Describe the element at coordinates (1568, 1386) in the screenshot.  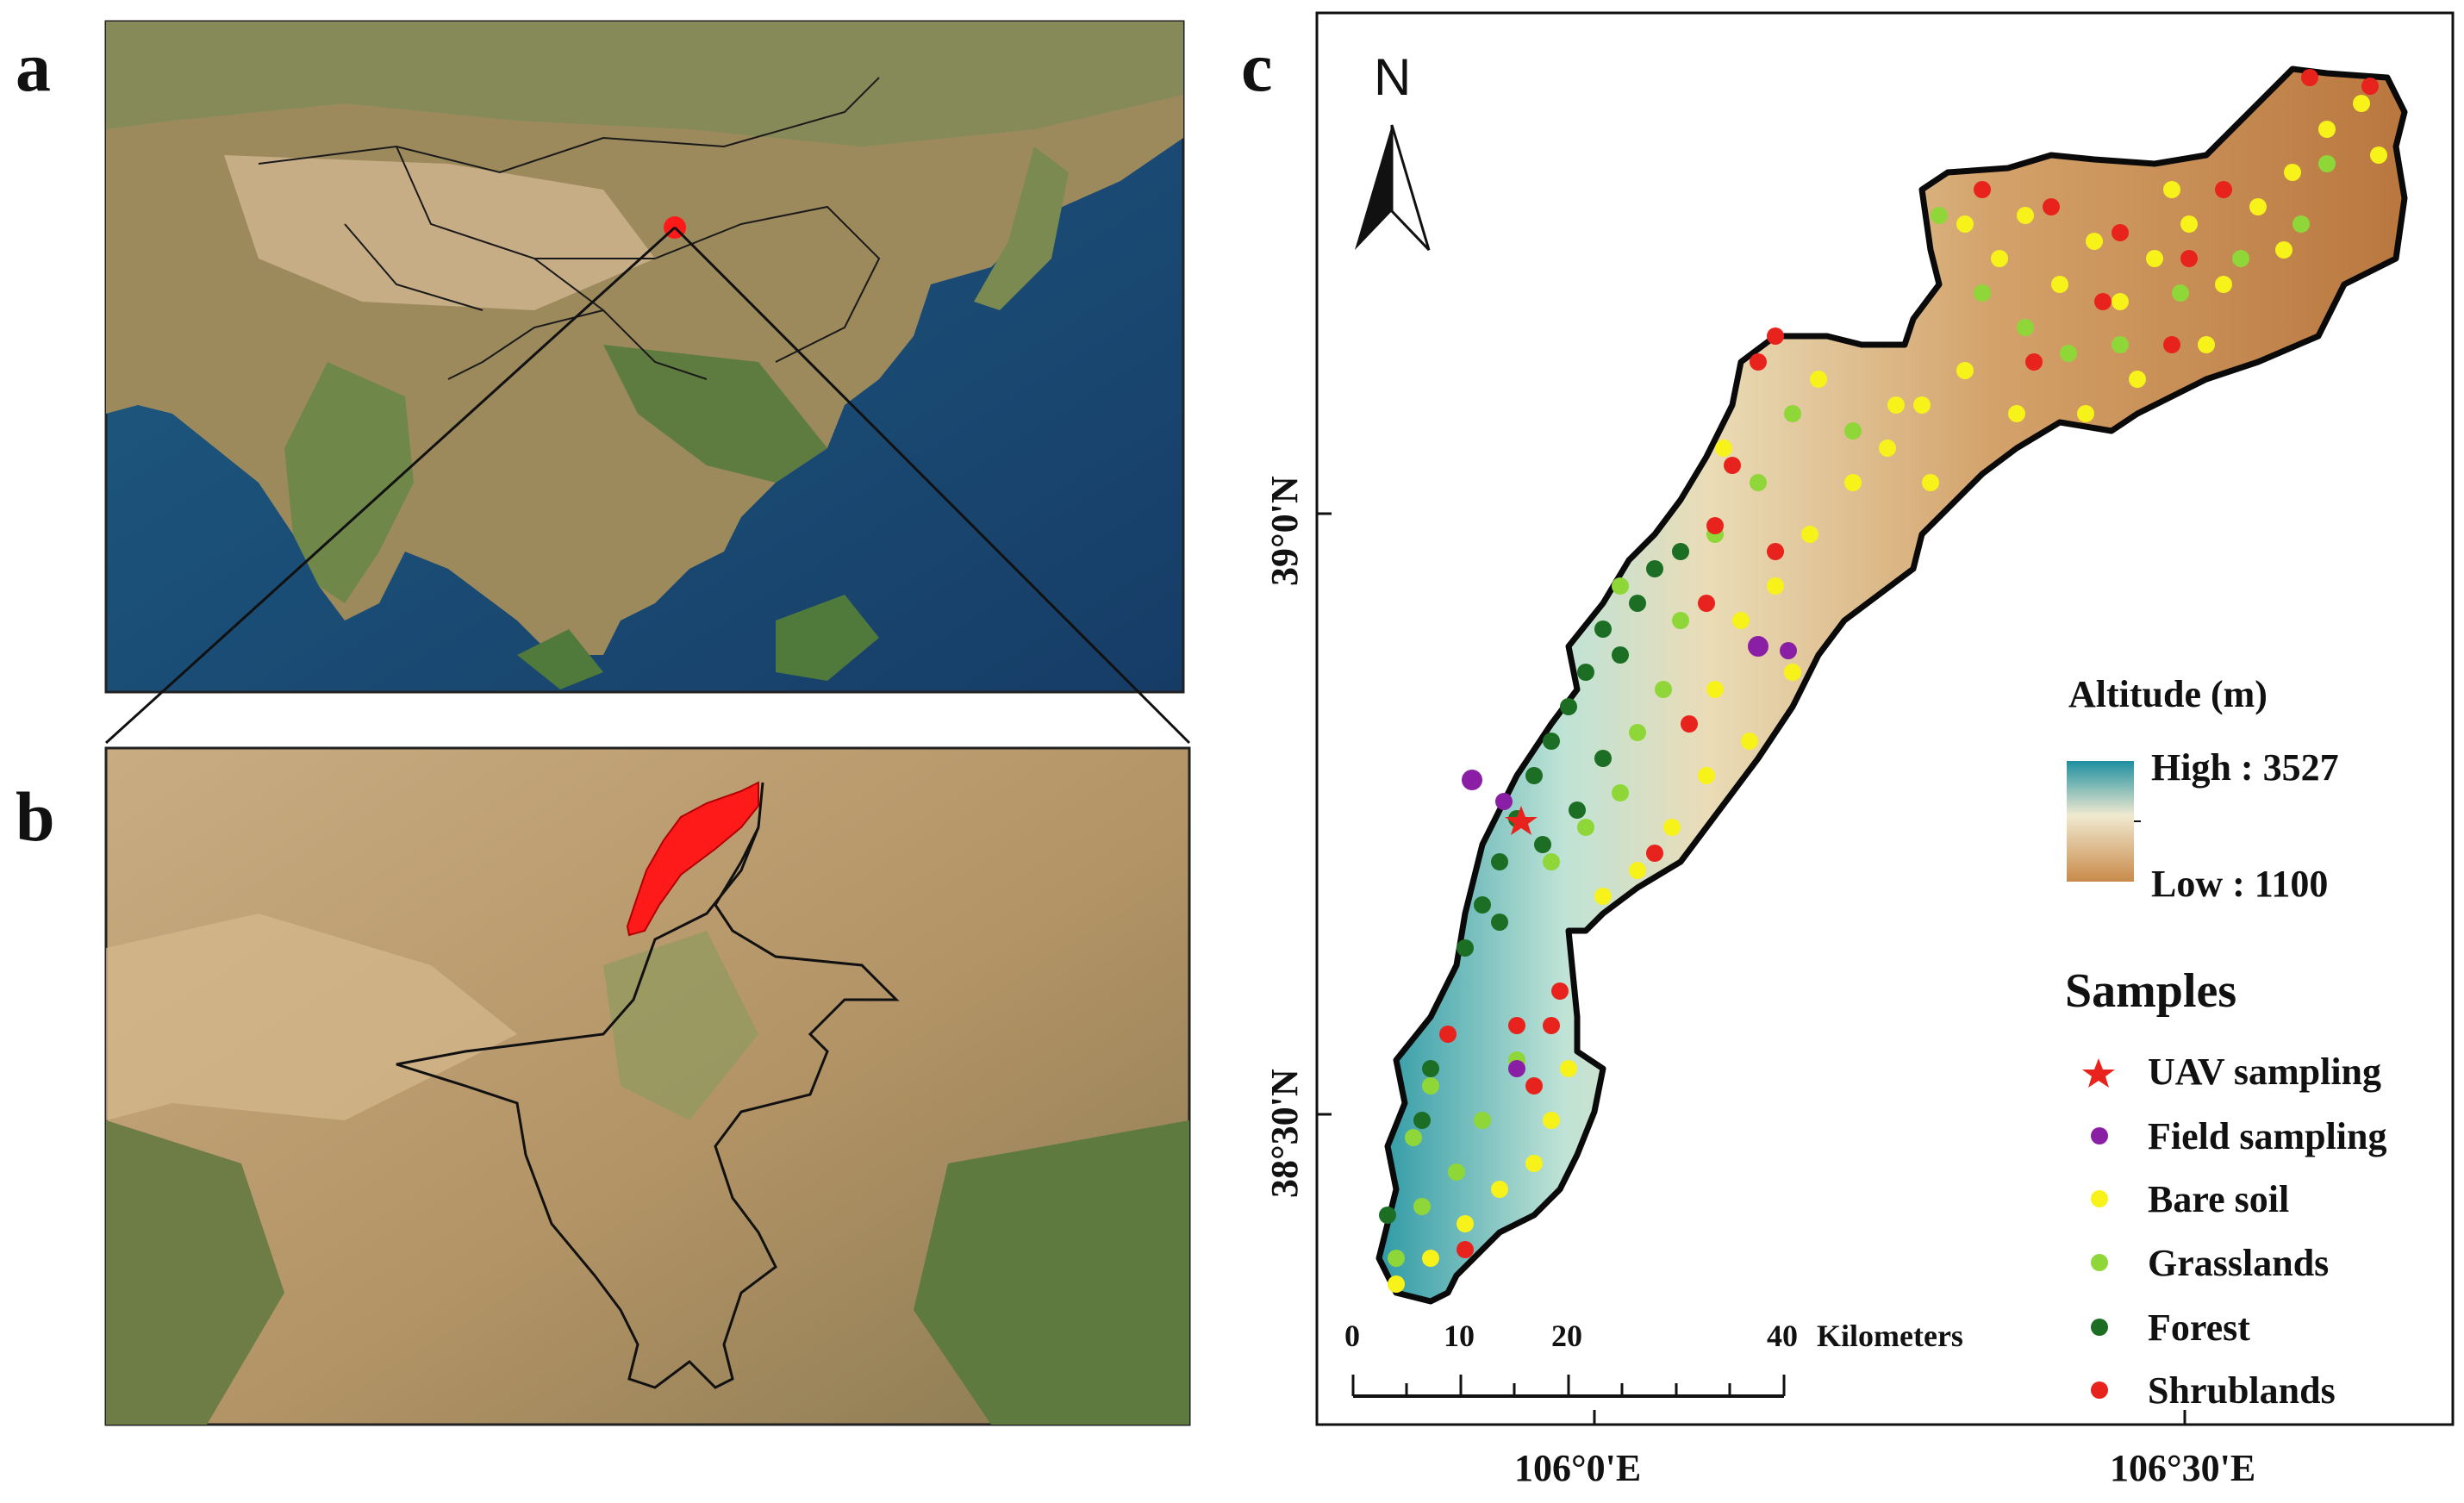
I see `scale-bar` at that location.